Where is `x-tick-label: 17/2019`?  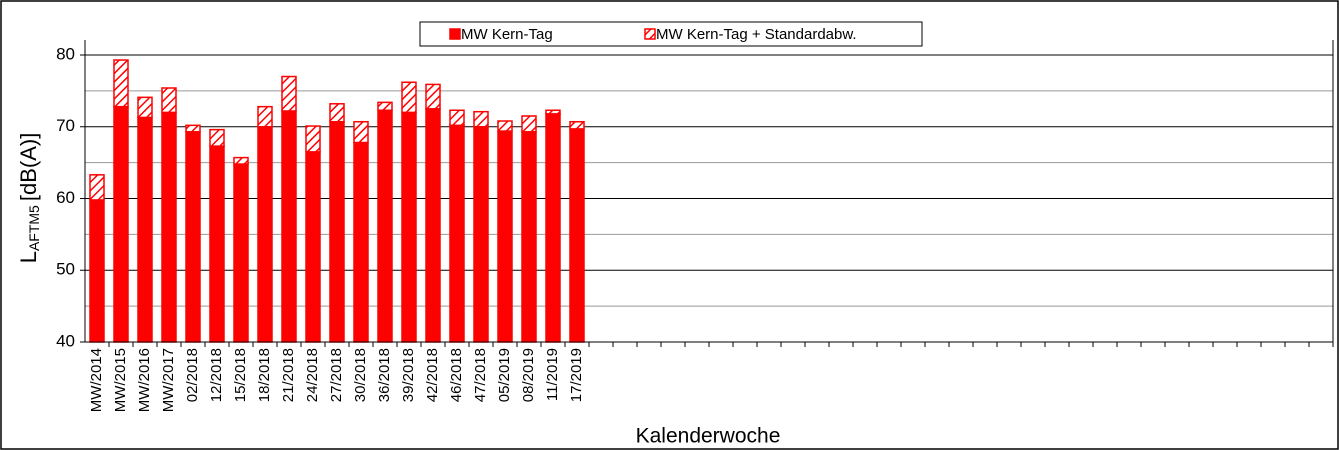
x-tick-label: 17/2019 is located at coordinates (576, 375).